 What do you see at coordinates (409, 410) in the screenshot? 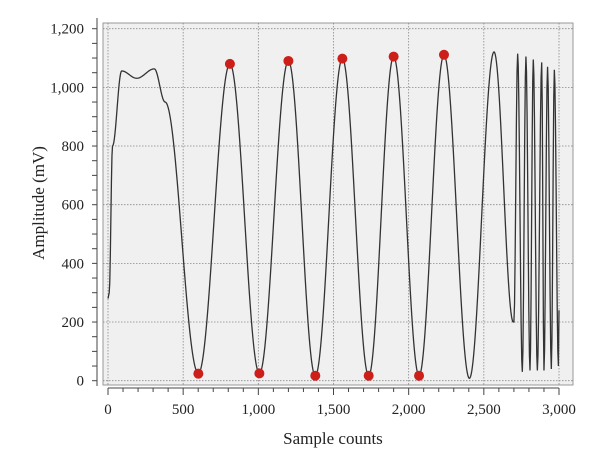
I see `x-tick-label: 2,000` at bounding box center [409, 410].